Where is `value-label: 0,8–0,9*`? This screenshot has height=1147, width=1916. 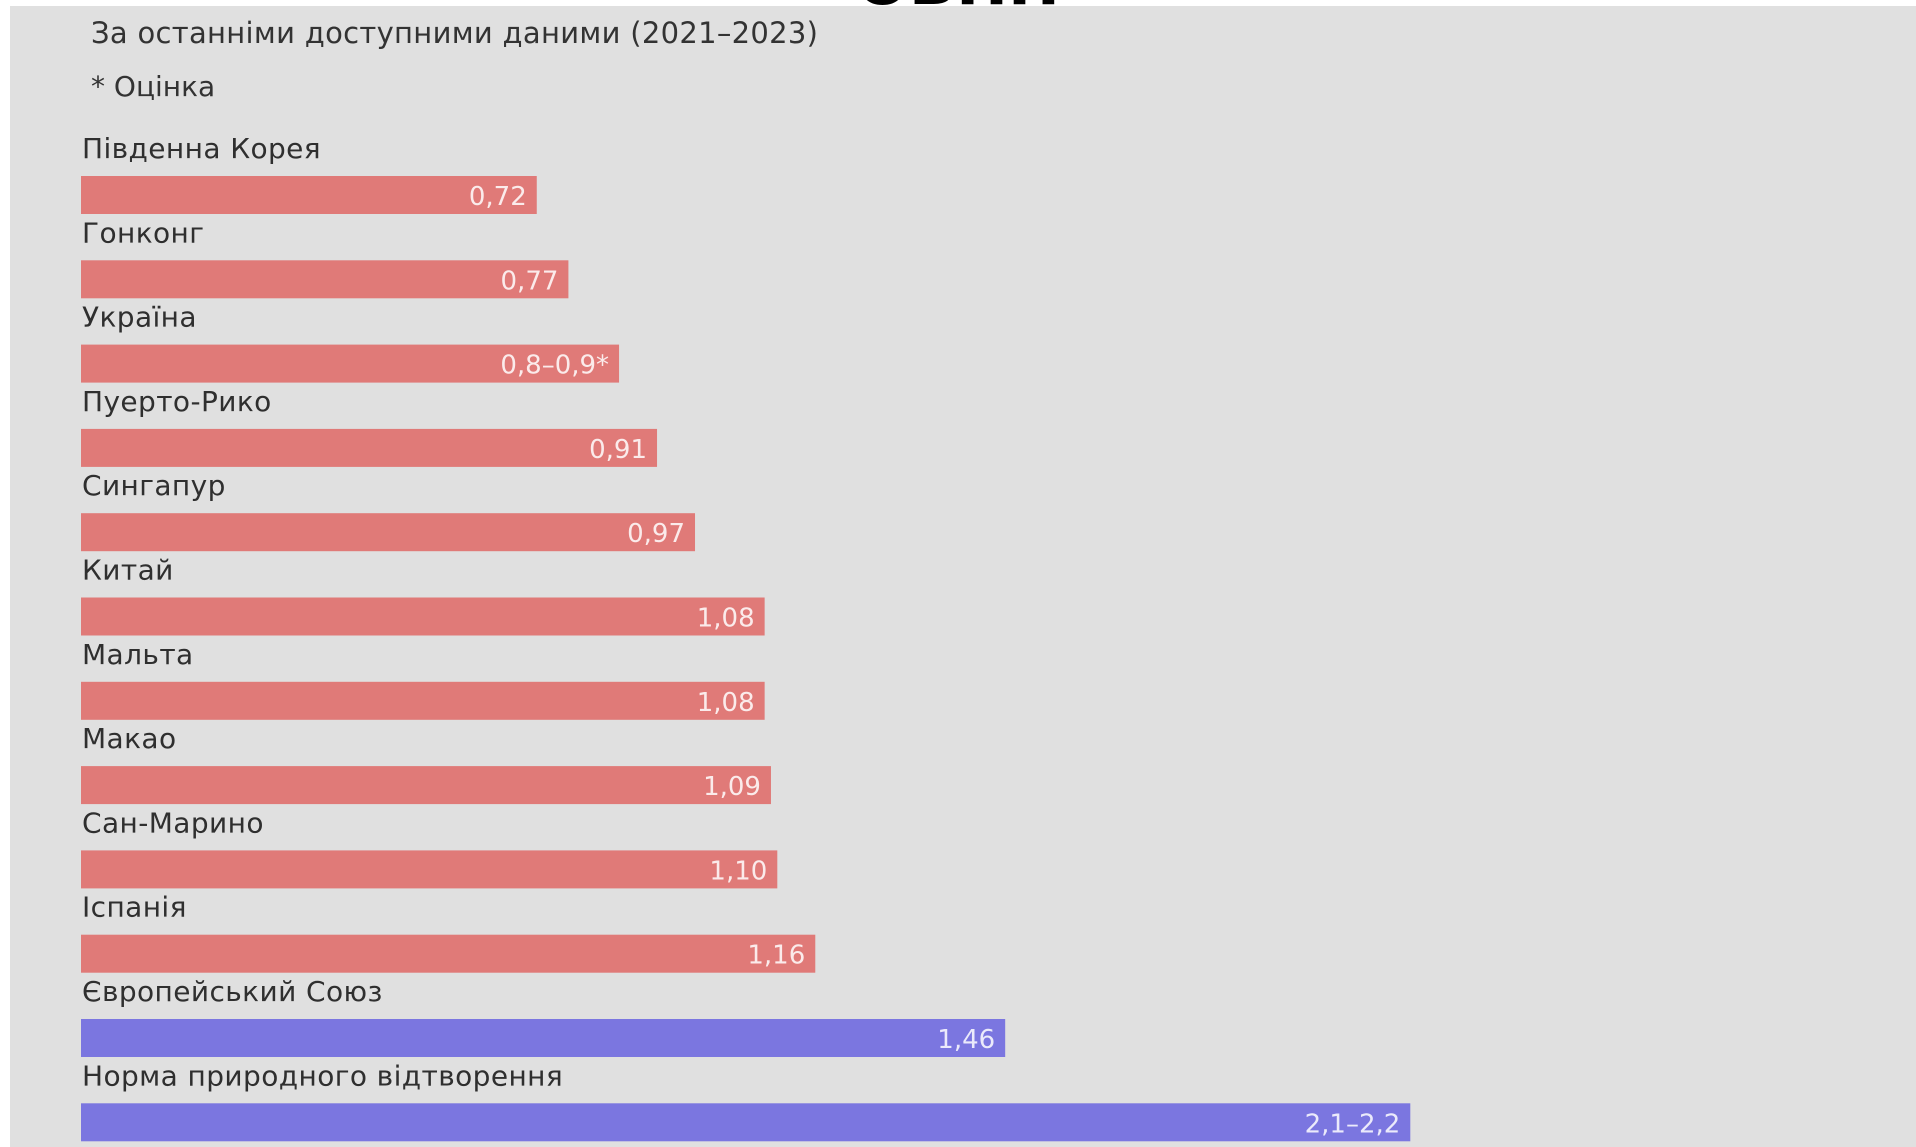 value-label: 0,8–0,9* is located at coordinates (554, 366).